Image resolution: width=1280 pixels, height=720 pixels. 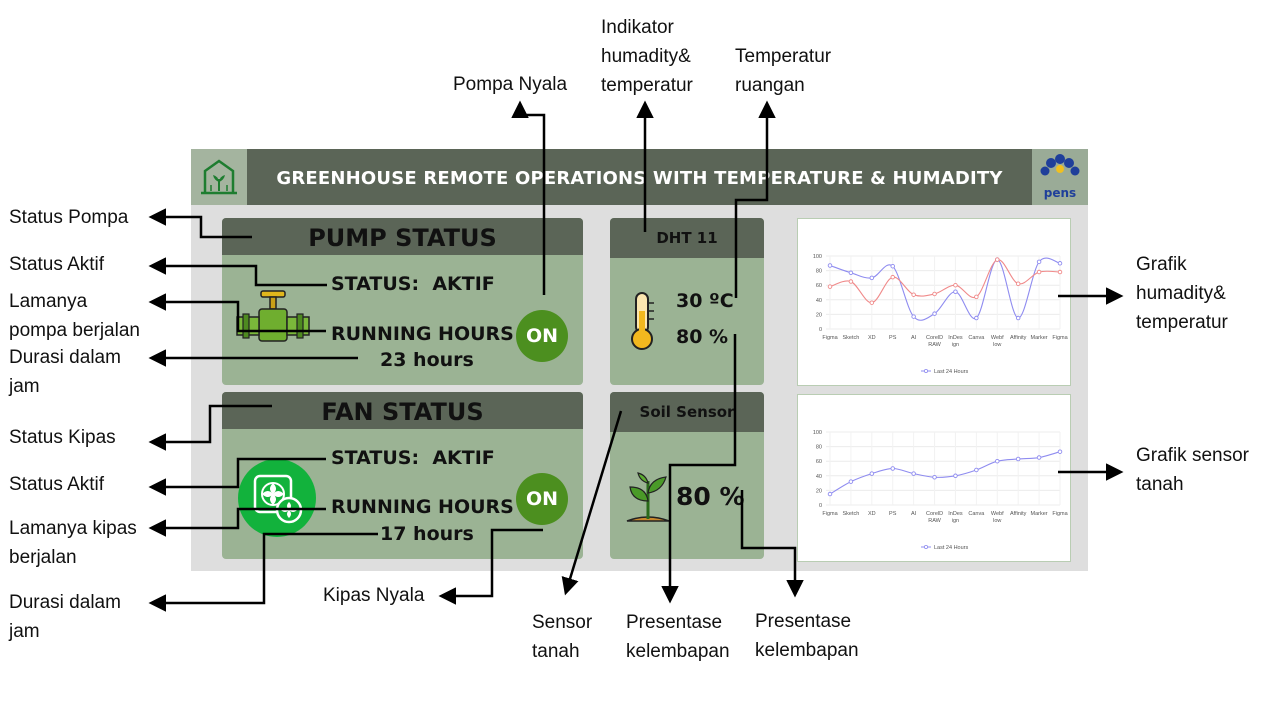 What do you see at coordinates (210, 427) in the screenshot?
I see `arrow-status-kipas` at bounding box center [210, 427].